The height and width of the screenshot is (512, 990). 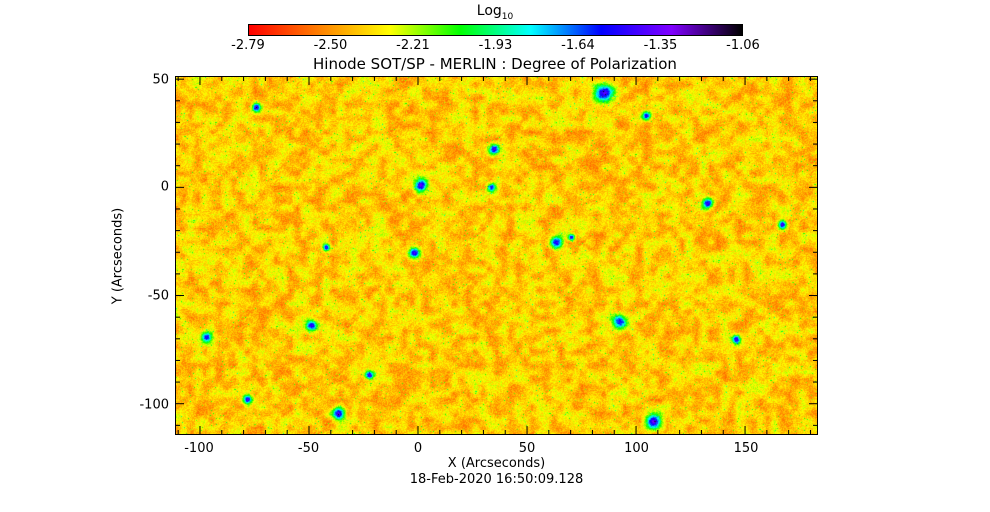 What do you see at coordinates (746, 448) in the screenshot?
I see `x-tick-label: 150` at bounding box center [746, 448].